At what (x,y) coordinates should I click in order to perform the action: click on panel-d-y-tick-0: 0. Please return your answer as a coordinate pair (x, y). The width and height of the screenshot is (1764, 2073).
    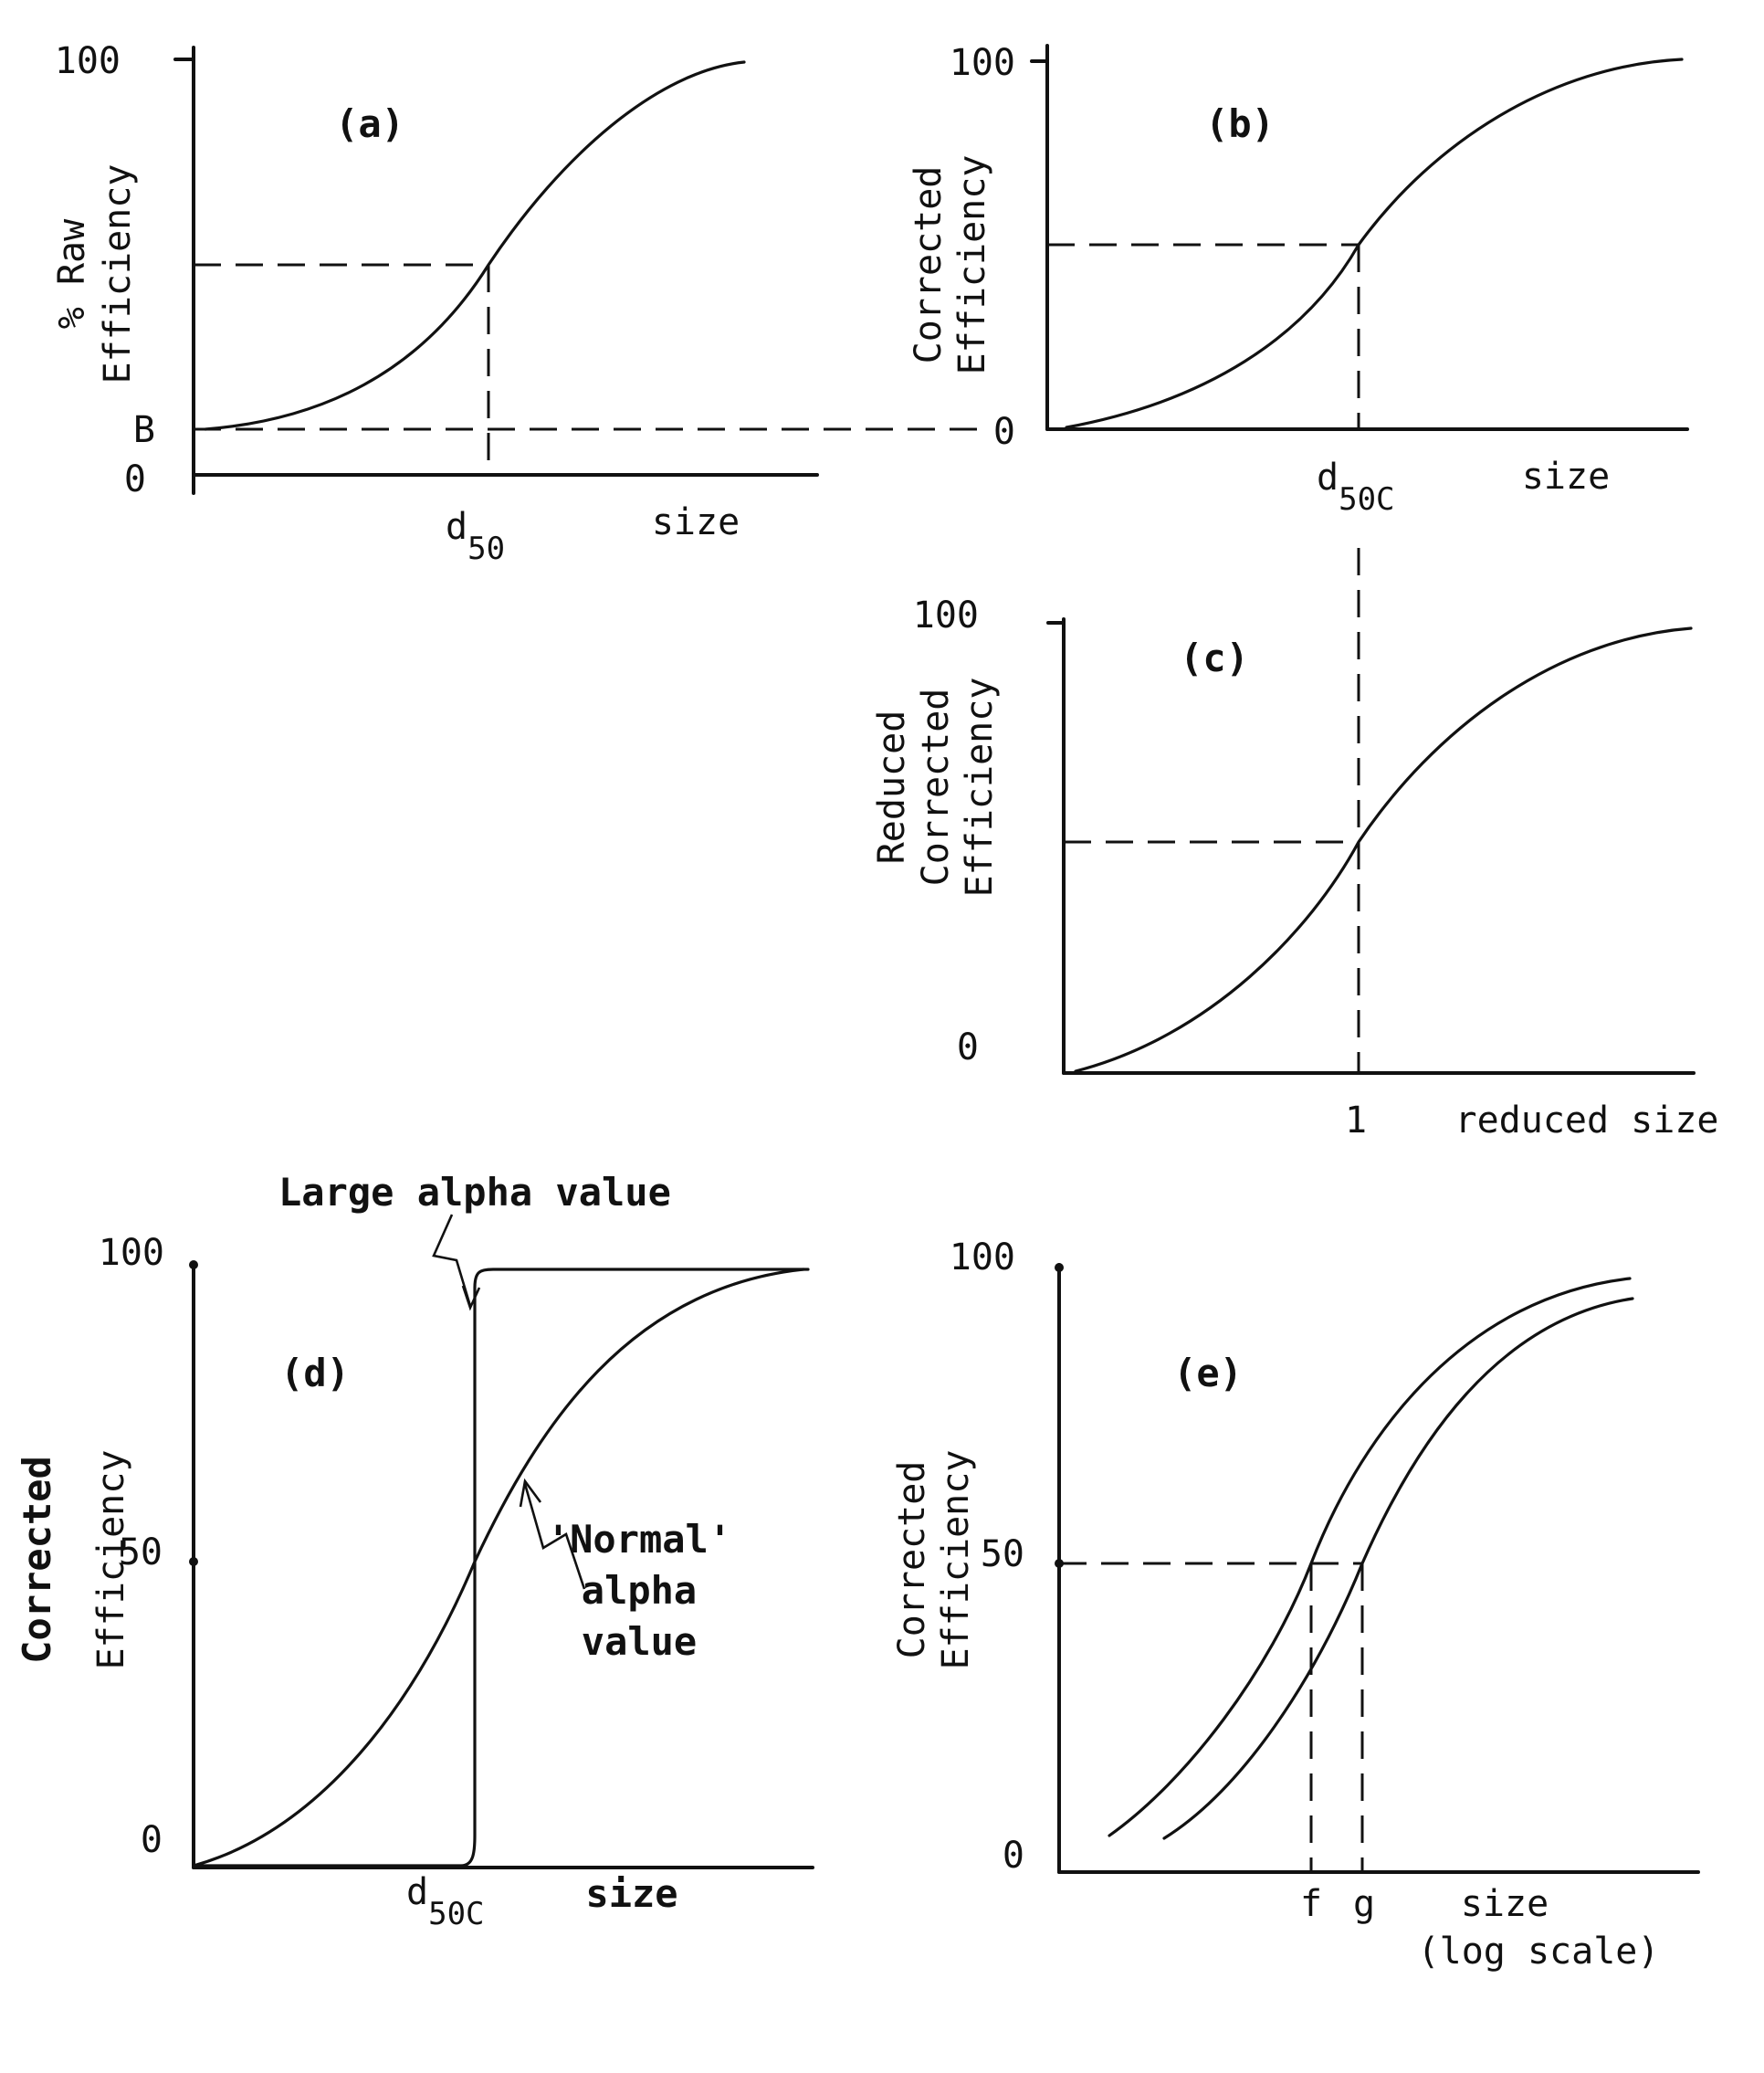
    Looking at the image, I should click on (152, 1840).